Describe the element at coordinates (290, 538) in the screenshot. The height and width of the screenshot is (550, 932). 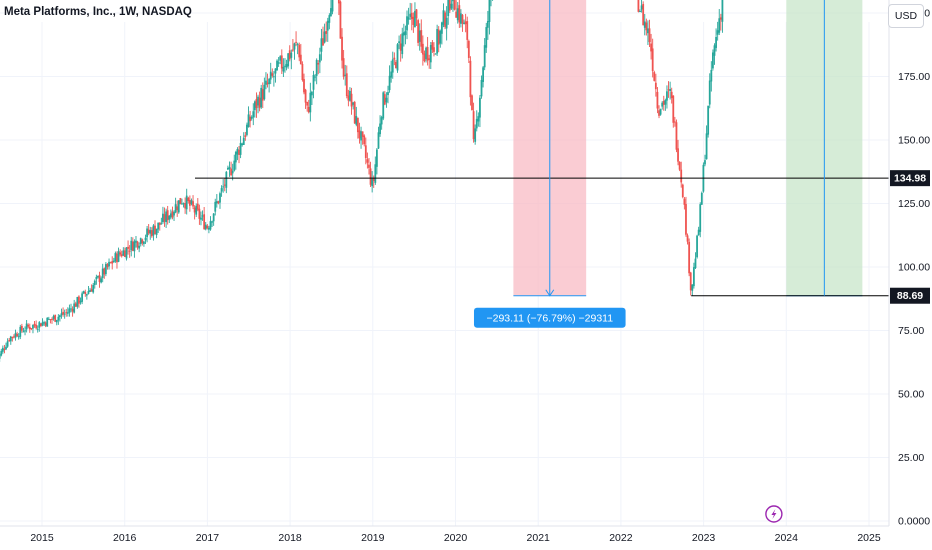
I see `x-tick-label: 2018` at that location.